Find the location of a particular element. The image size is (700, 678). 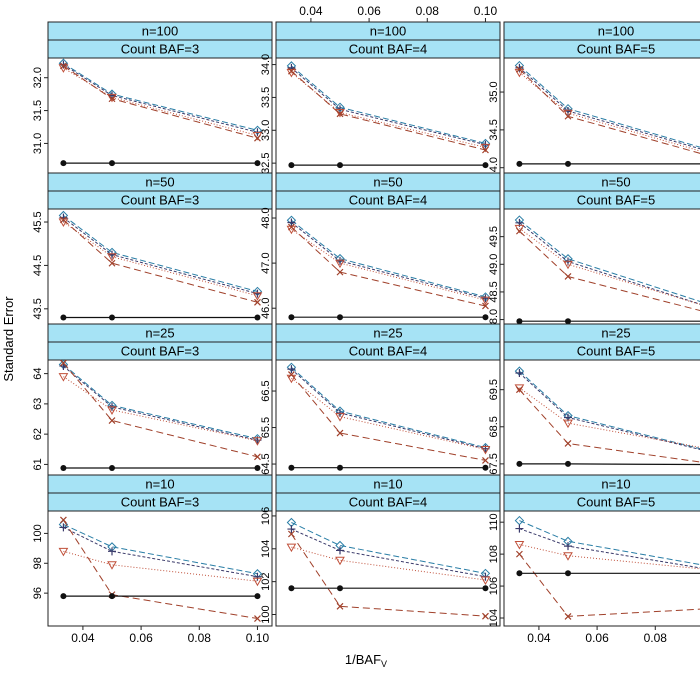

y-tick-label: 31.5 is located at coordinates (38, 110).